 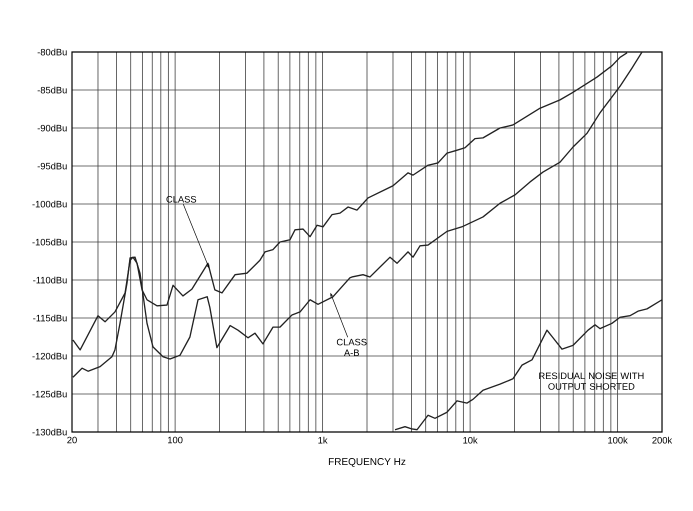 What do you see at coordinates (662, 440) in the screenshot?
I see `x-tick-label: 200k` at bounding box center [662, 440].